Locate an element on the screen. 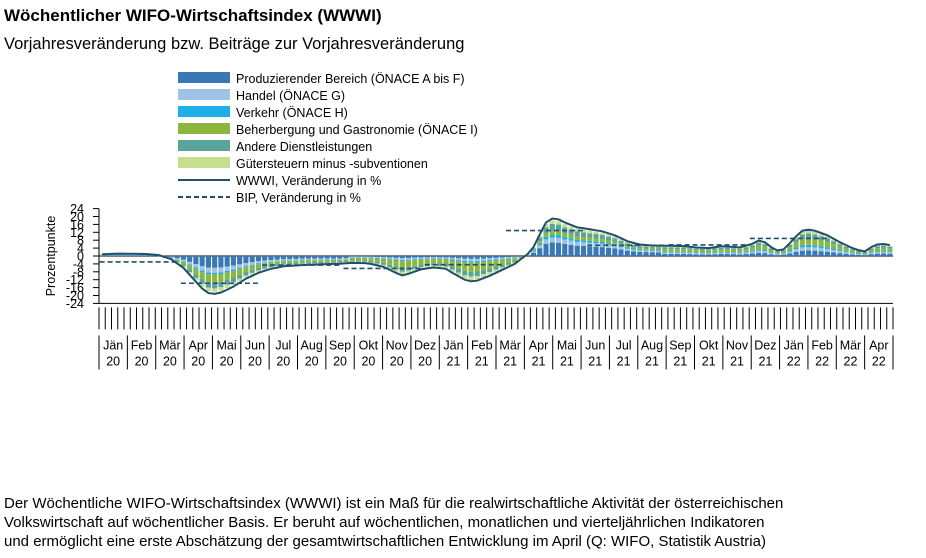  y-tick-label: 0 is located at coordinates (80, 257).